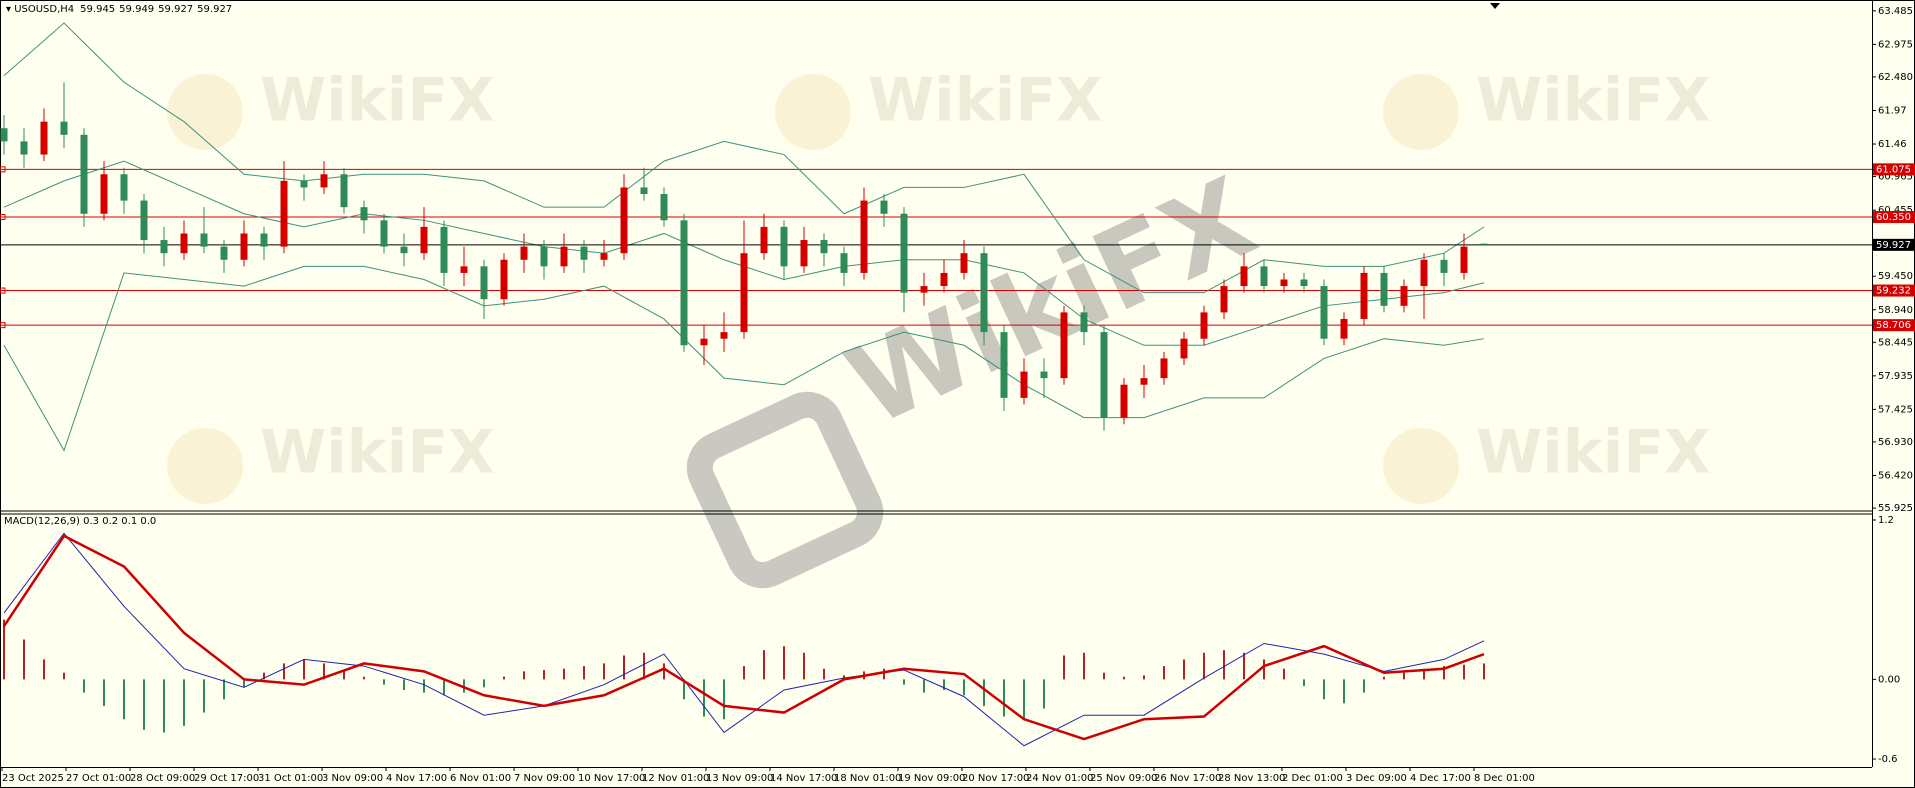  What do you see at coordinates (1895, 11) in the screenshot?
I see `y-tick-label: 63.485` at bounding box center [1895, 11].